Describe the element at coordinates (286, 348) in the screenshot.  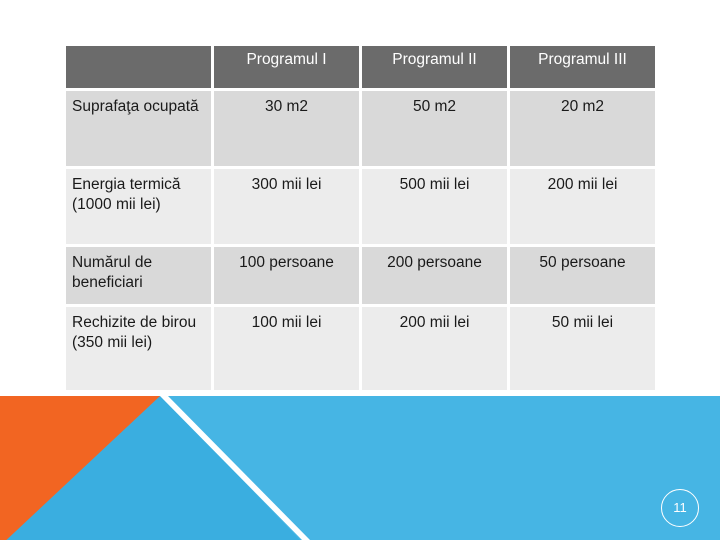
I see `table-cell: 100 mii lei` at that location.